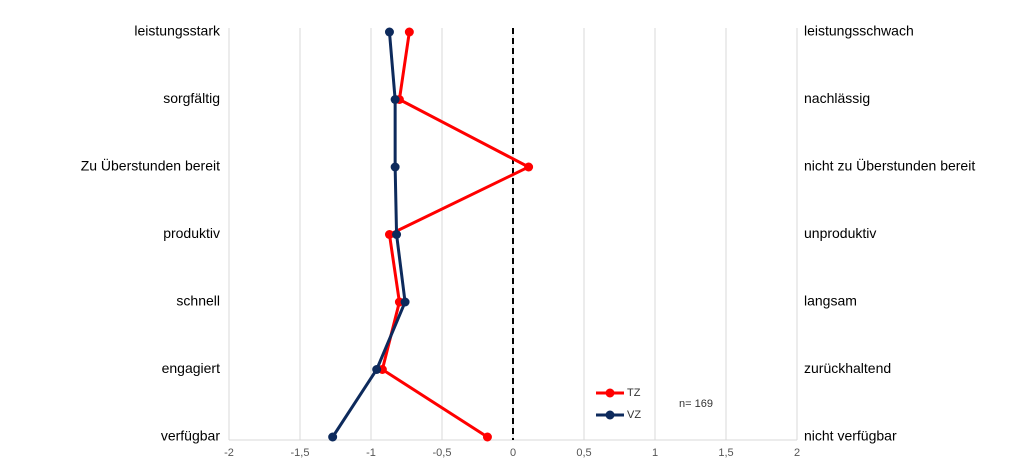 Image resolution: width=1024 pixels, height=466 pixels. What do you see at coordinates (634, 393) in the screenshot?
I see `legend-label: TZ` at bounding box center [634, 393].